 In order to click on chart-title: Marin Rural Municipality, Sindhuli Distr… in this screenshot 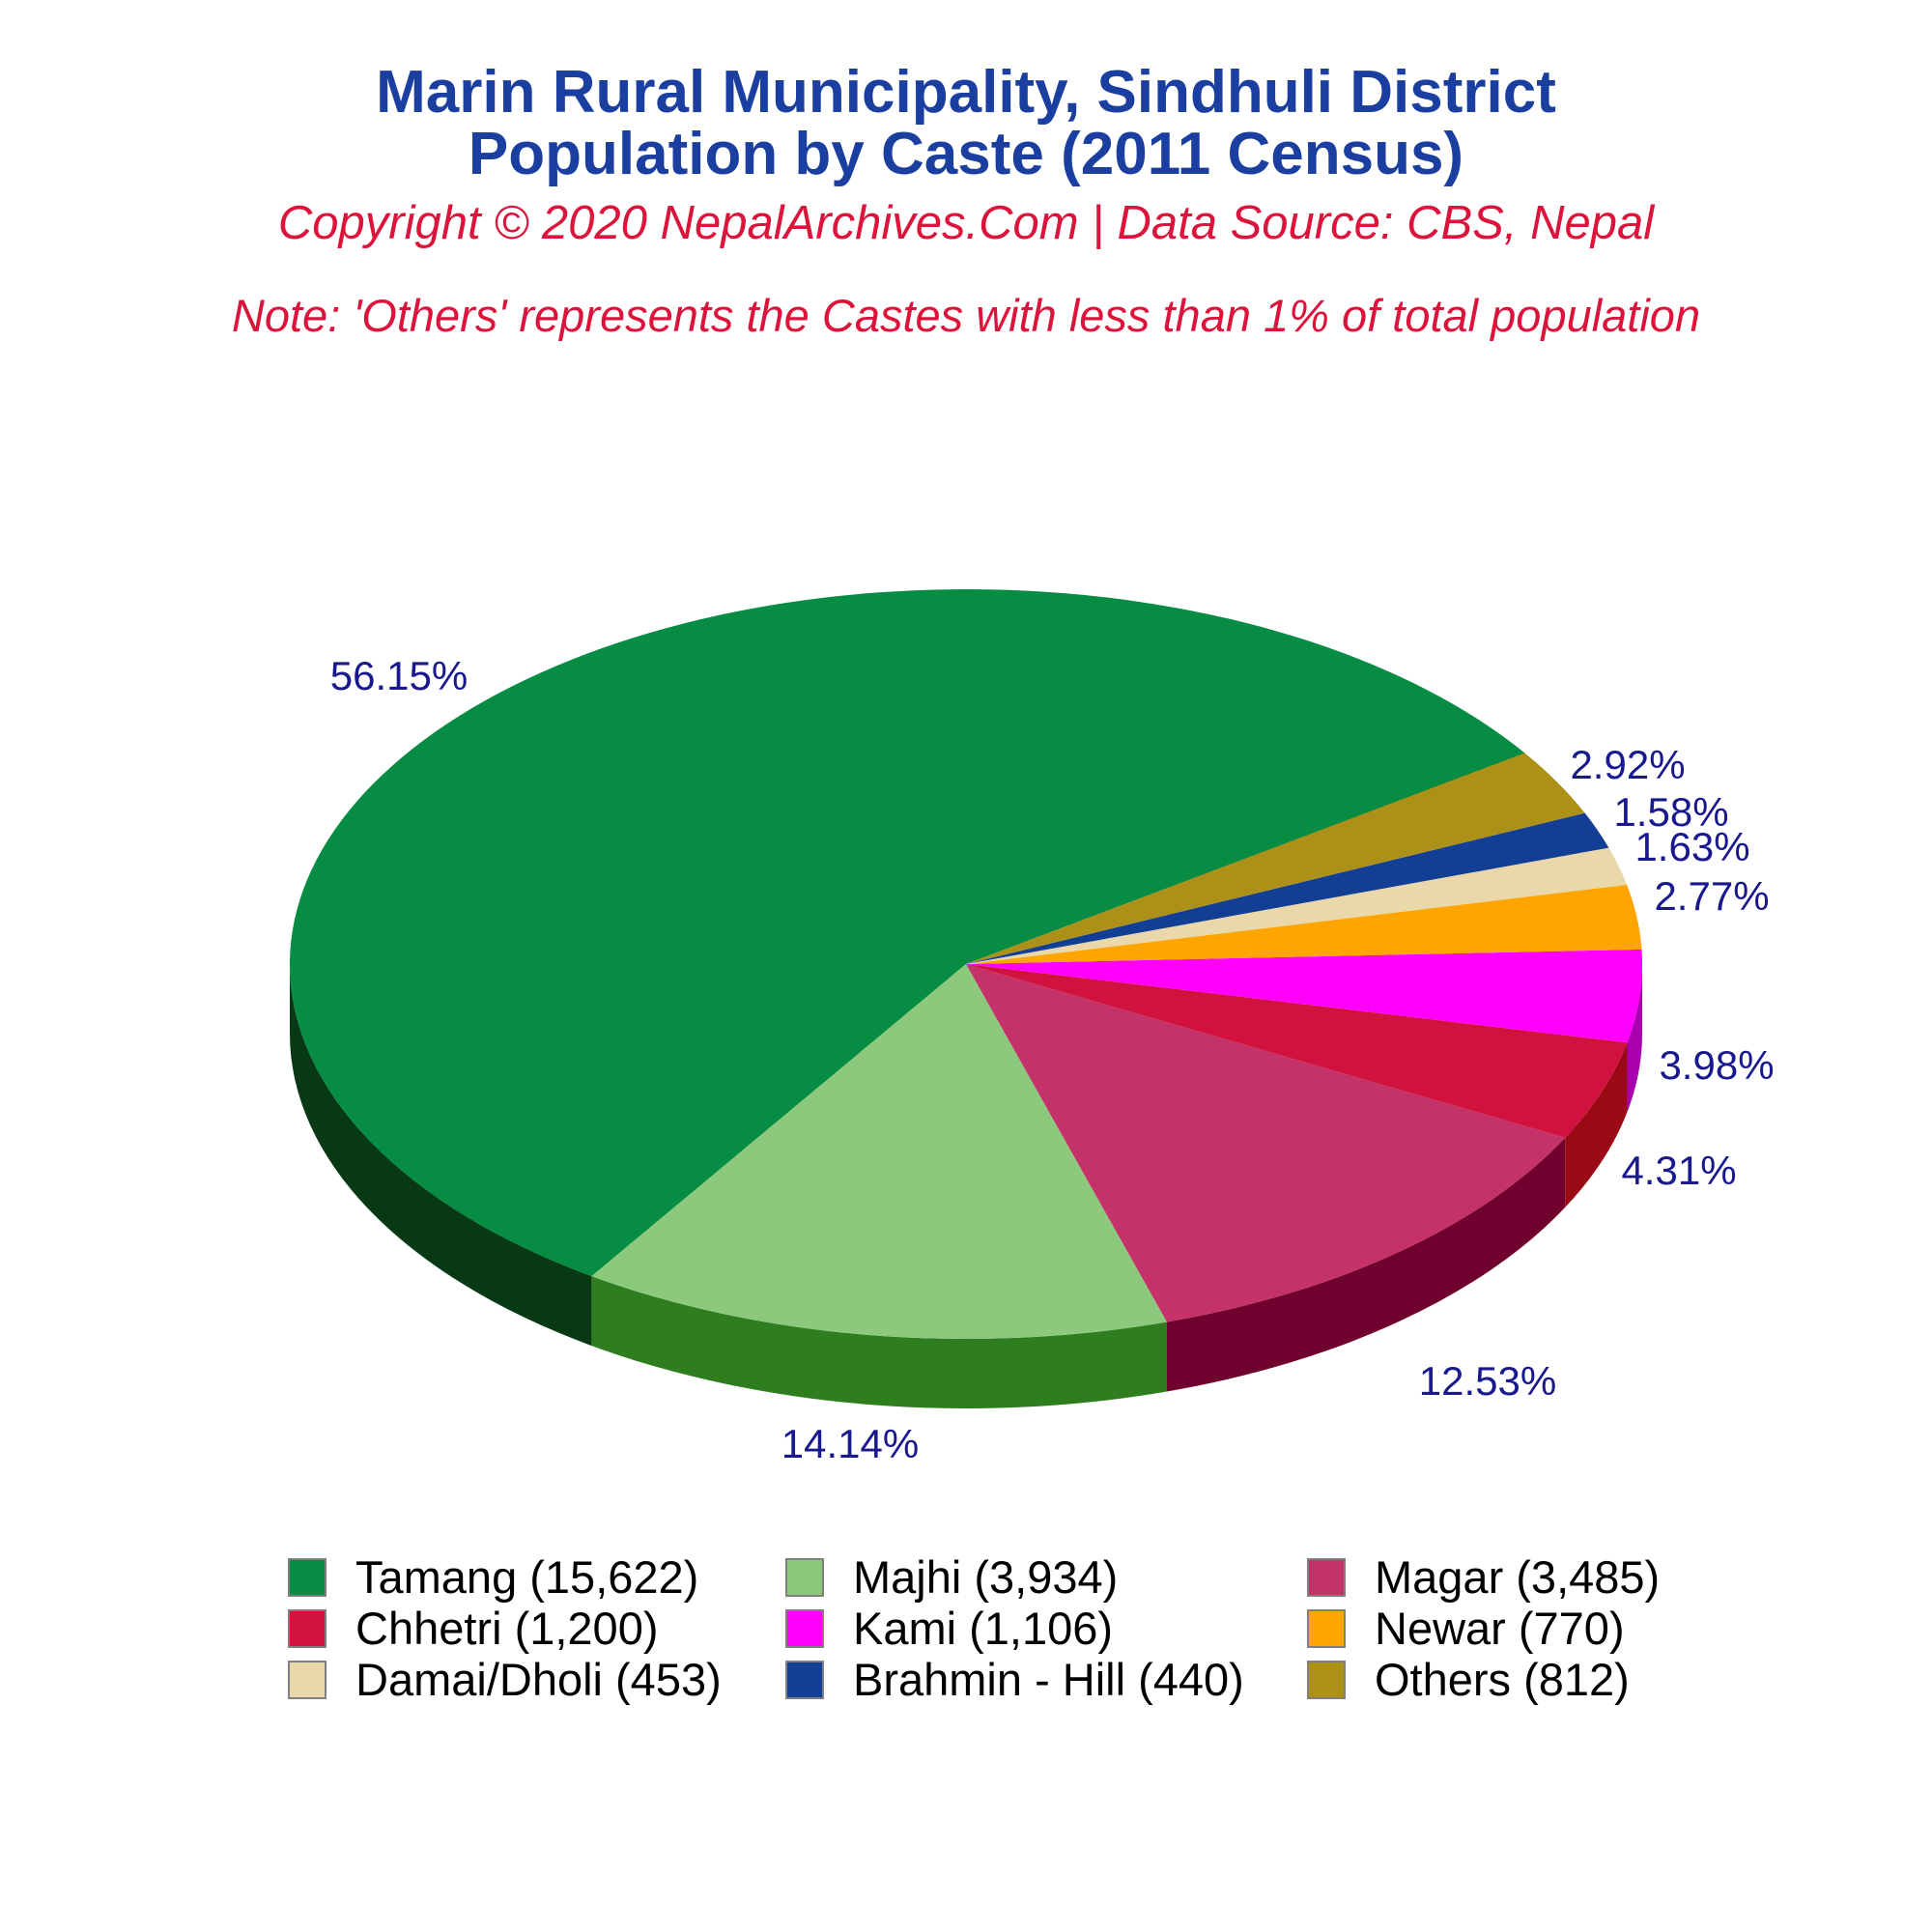, I will do `click(966, 123)`.